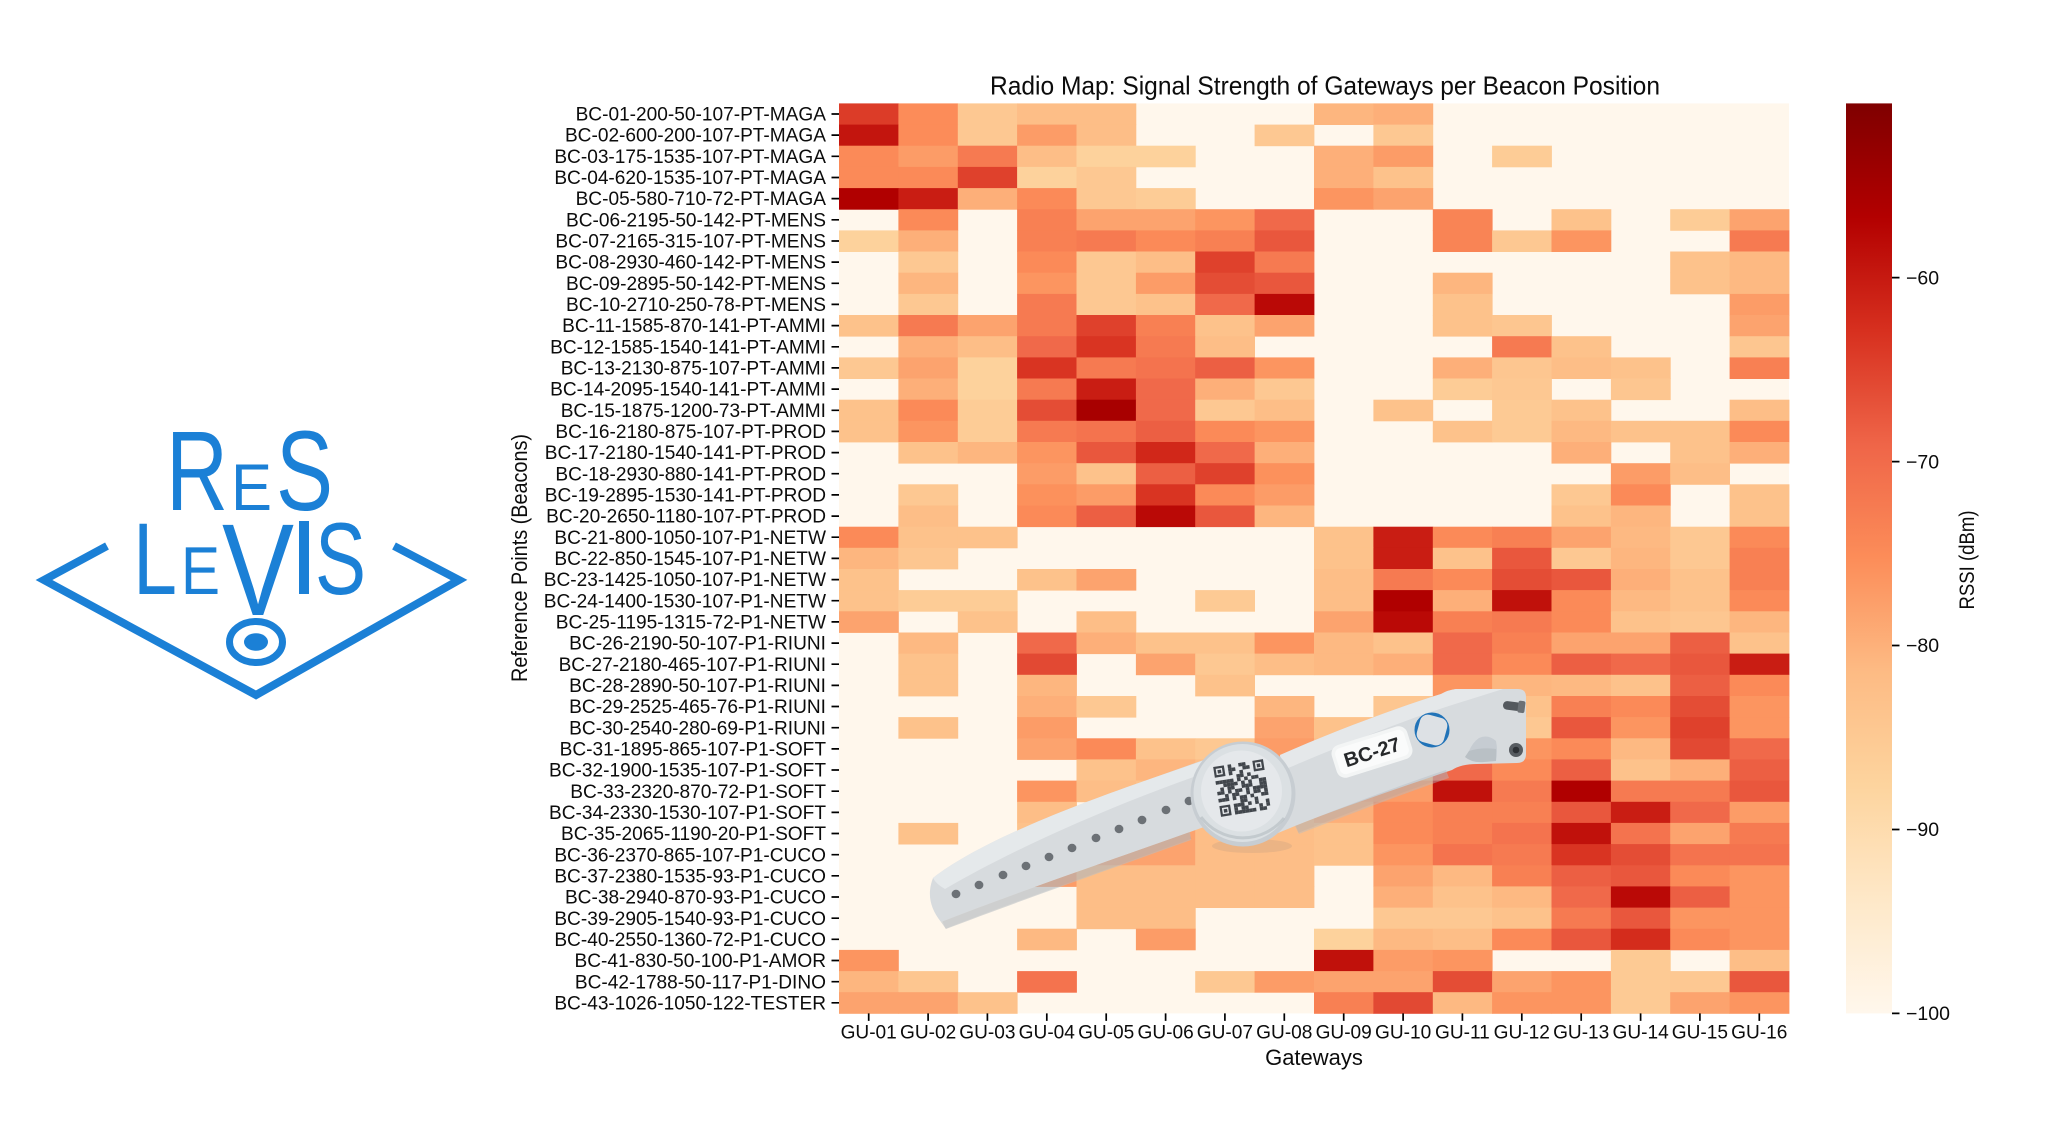  Describe the element at coordinates (1165, 1033) in the screenshot. I see `svg-text: GU-06` at that location.